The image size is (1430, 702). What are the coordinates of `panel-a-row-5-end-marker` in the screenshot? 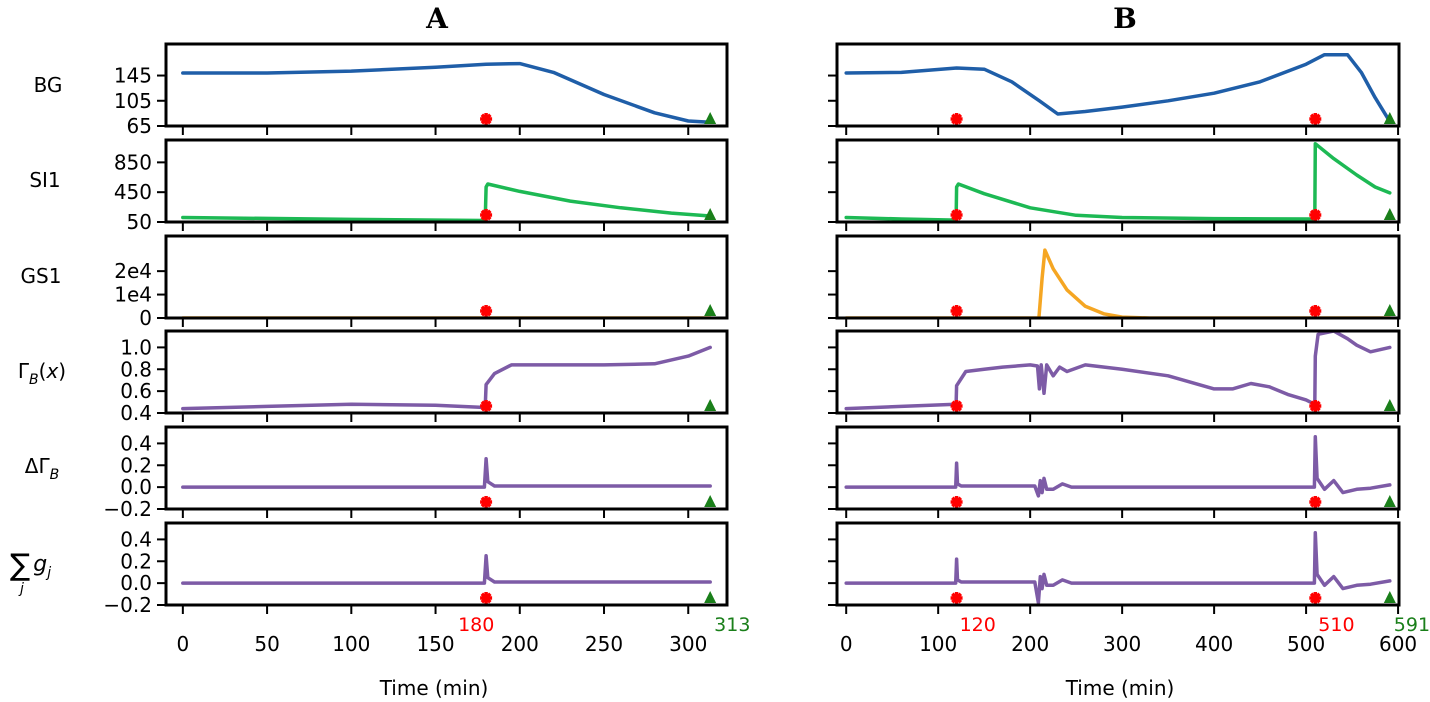 It's located at (710, 597).